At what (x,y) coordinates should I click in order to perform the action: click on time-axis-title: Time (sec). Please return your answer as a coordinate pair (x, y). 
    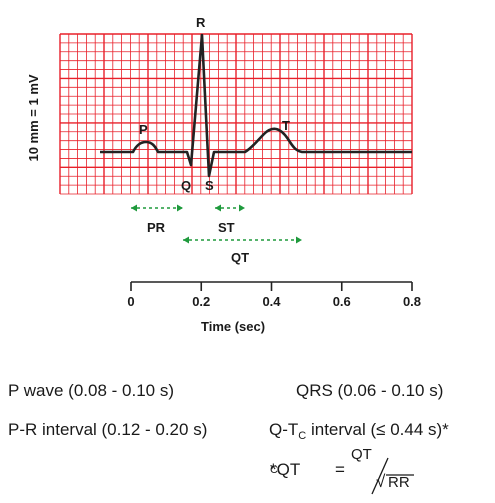
    Looking at the image, I should click on (233, 326).